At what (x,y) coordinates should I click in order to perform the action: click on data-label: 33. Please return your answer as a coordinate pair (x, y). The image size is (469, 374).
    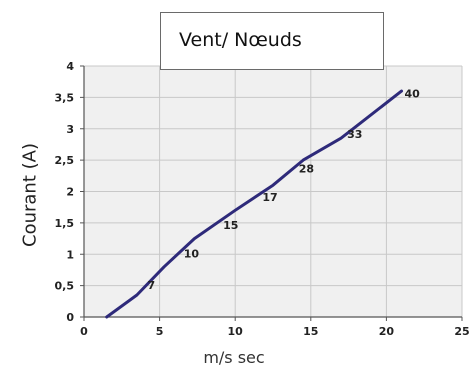
    Looking at the image, I should click on (354, 134).